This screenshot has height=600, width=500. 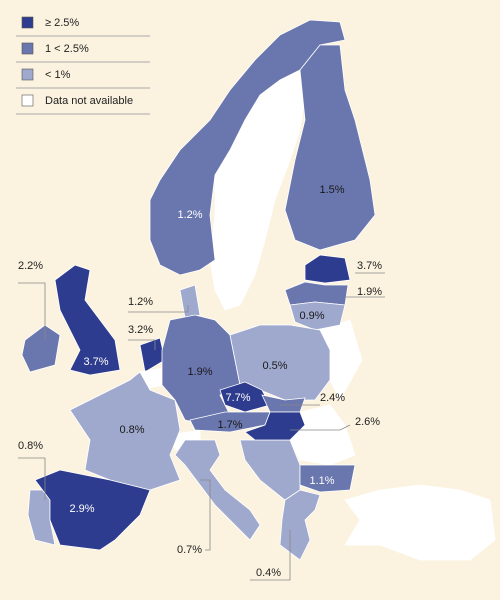 What do you see at coordinates (189, 550) in the screenshot?
I see `region-label: 0.7%` at bounding box center [189, 550].